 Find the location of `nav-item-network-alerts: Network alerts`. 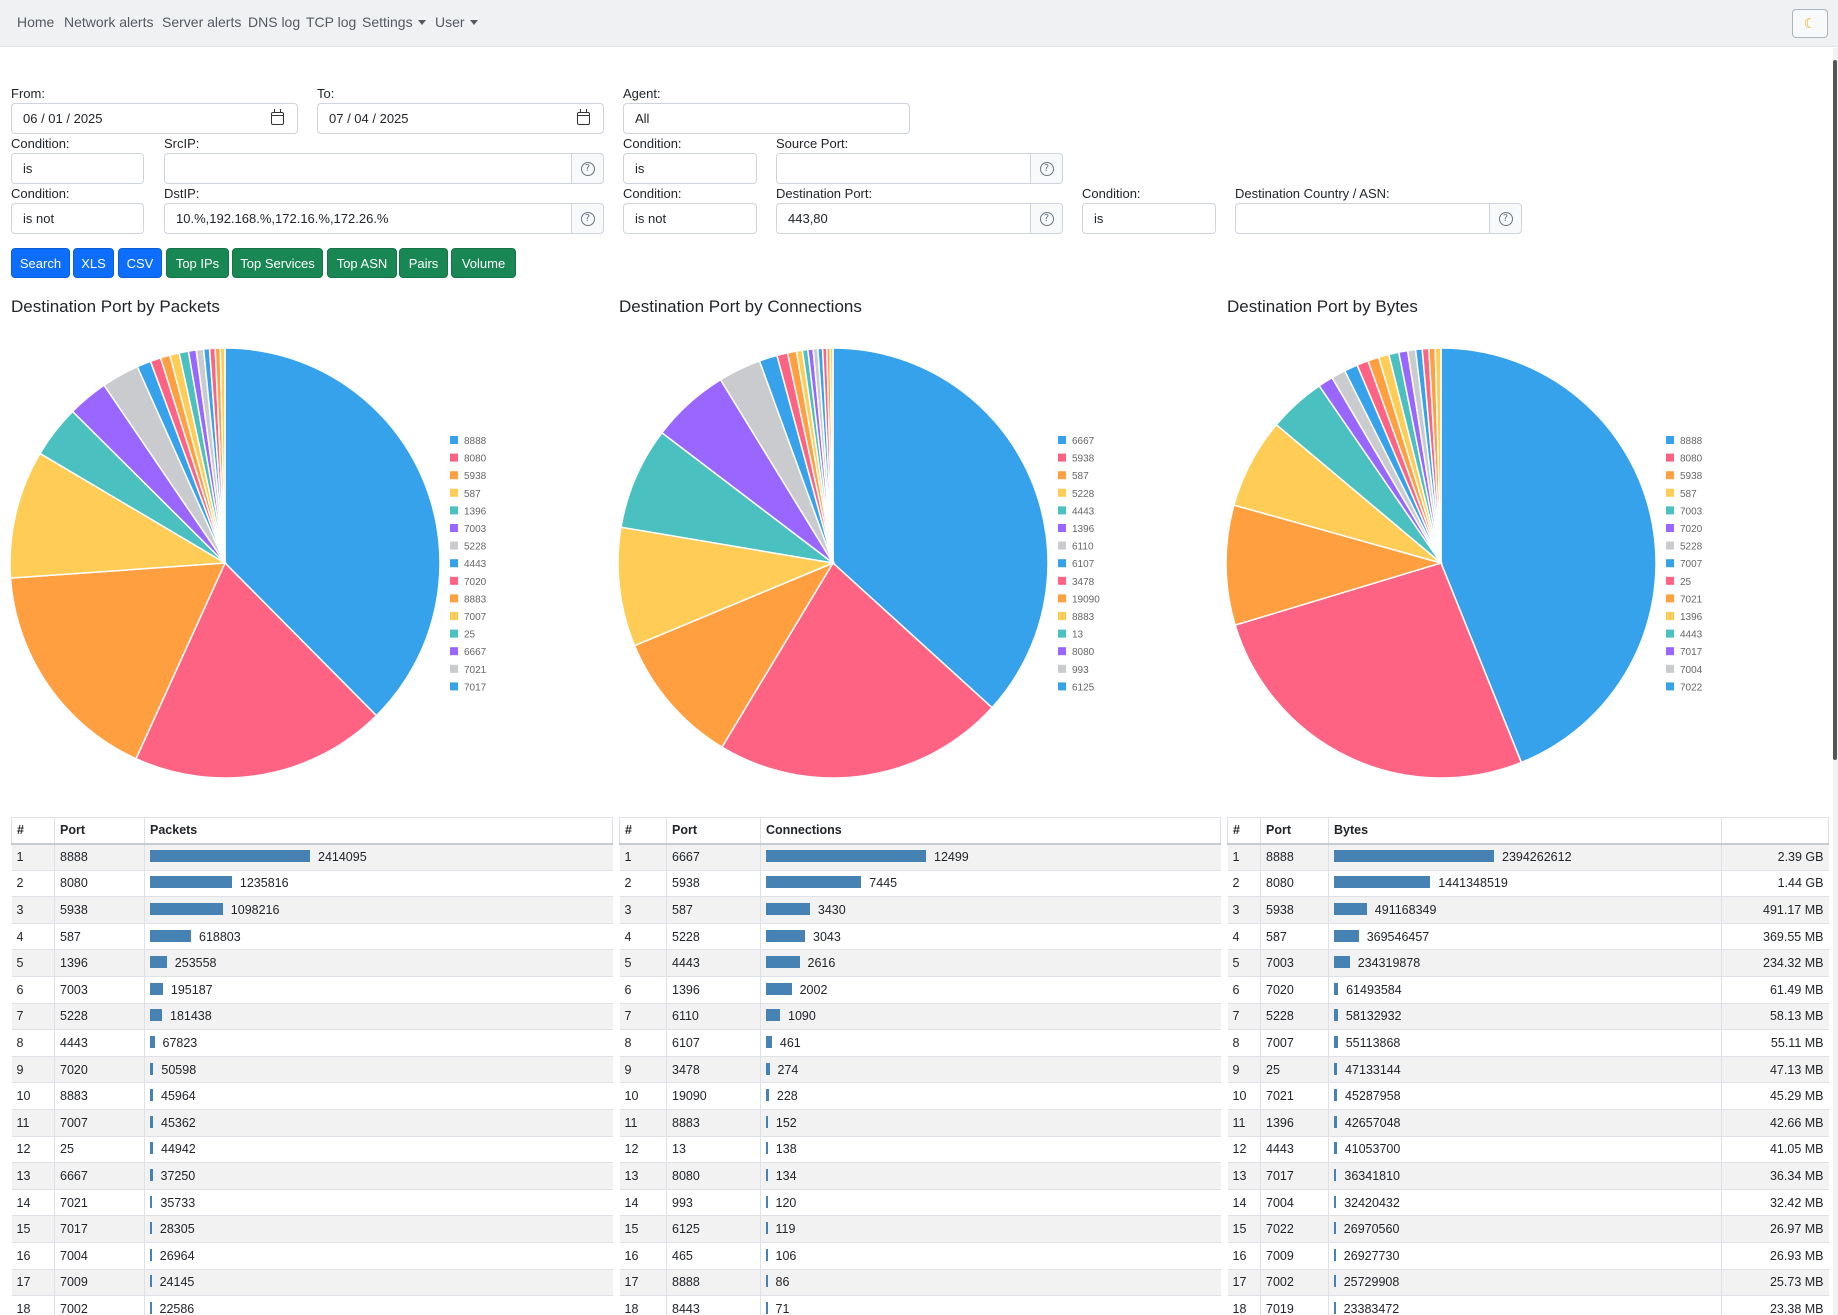

nav-item-network-alerts: Network alerts is located at coordinates (108, 22).